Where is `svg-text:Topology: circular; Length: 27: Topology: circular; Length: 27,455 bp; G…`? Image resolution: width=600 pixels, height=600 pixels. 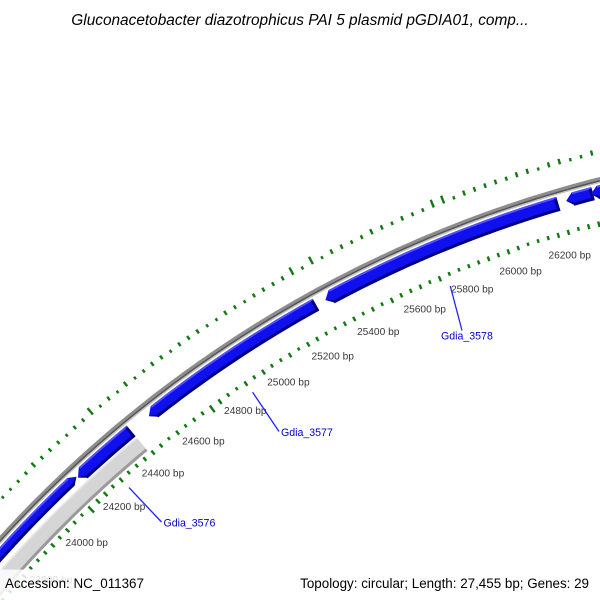
svg-text:Topology: circular; Length: 27: Topology: circular; Length: 27,455 bp; G… is located at coordinates (444, 583).